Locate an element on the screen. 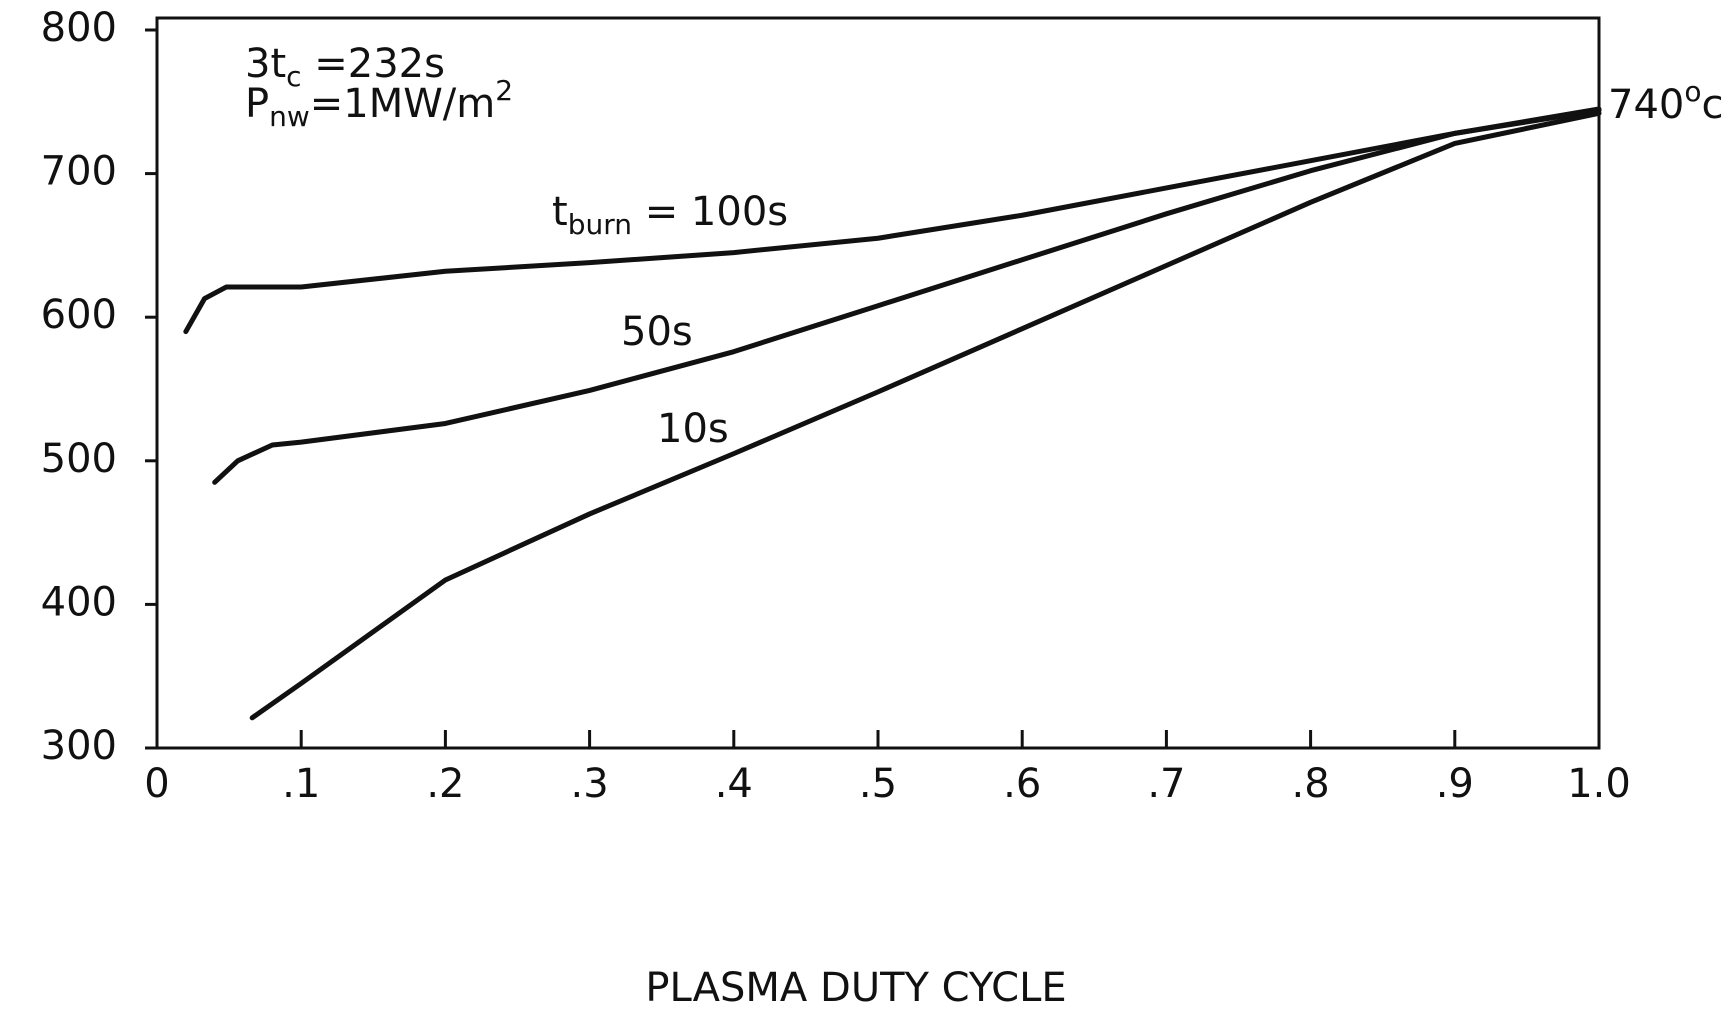  x-tick-label: .4 is located at coordinates (734, 784).